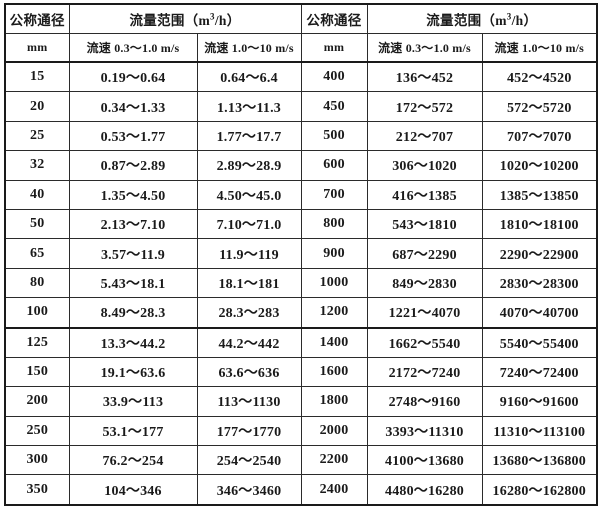  What do you see at coordinates (249, 77) in the screenshot?
I see `cell-flow-high-left: 0.64～6.4` at bounding box center [249, 77].